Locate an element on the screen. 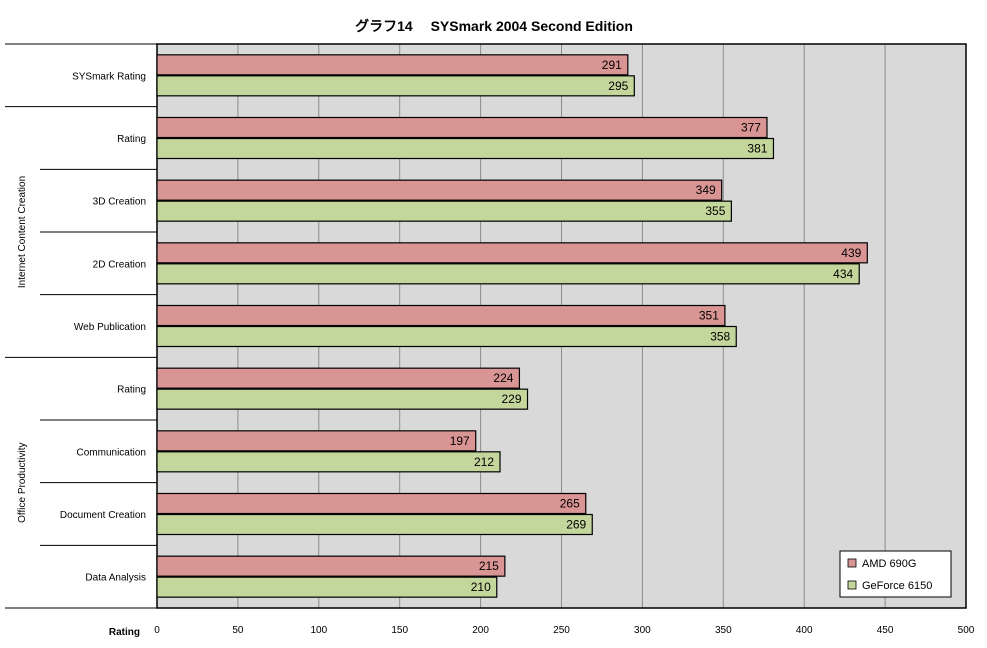  group-label: Internet Content Creation is located at coordinates (22, 232).